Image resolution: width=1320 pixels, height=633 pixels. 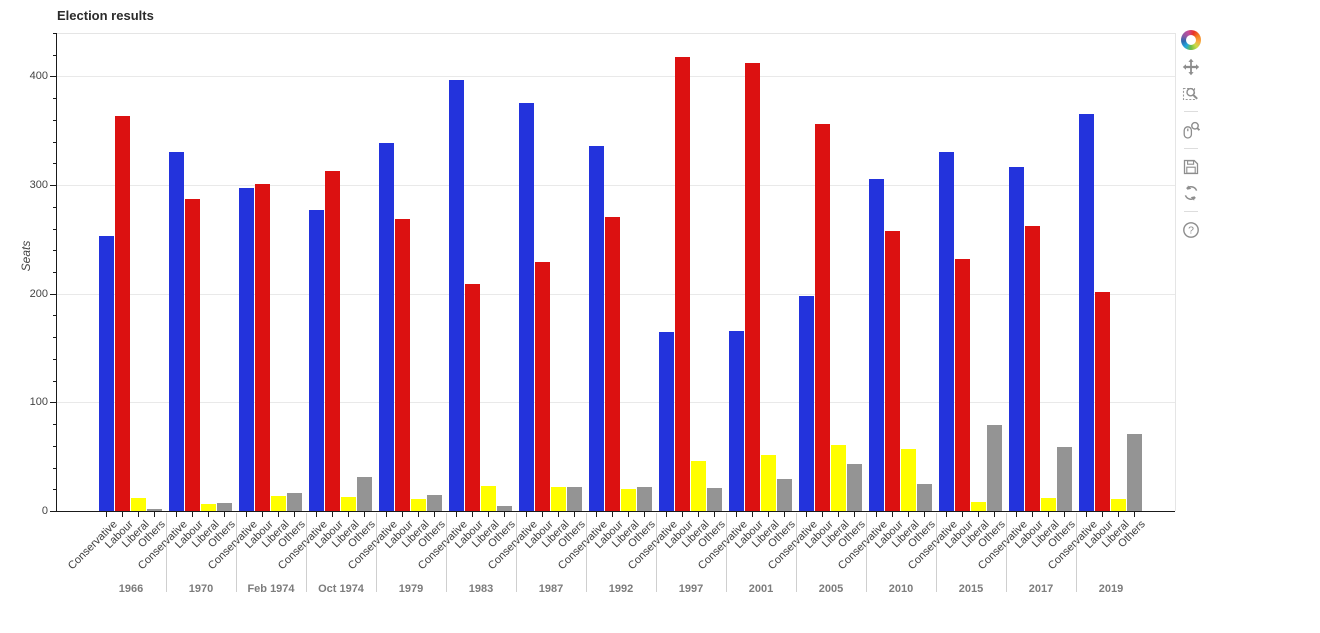 What do you see at coordinates (691, 589) in the screenshot?
I see `group-label: 1997` at bounding box center [691, 589].